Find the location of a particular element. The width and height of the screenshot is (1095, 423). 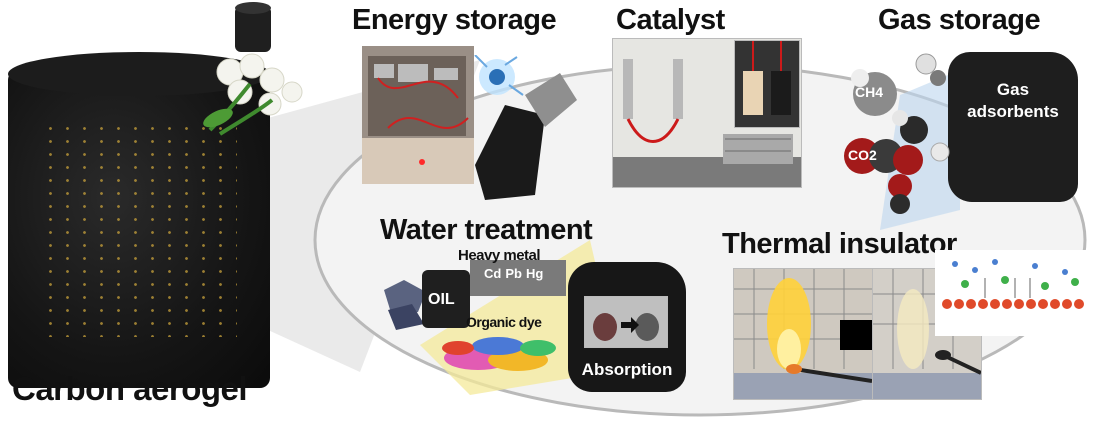

gas-adsorbents-line1: Gas is located at coordinates (1013, 89).